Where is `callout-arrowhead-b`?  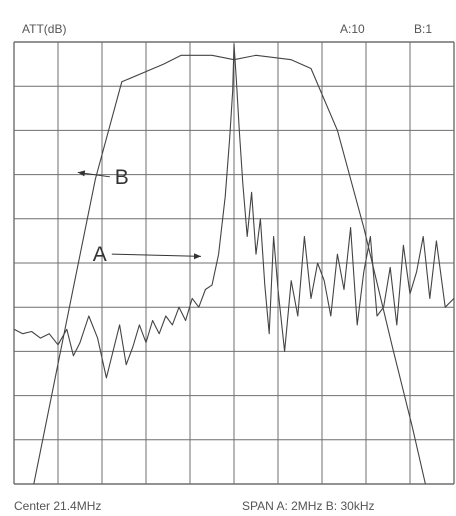
callout-arrowhead-b is located at coordinates (81, 173).